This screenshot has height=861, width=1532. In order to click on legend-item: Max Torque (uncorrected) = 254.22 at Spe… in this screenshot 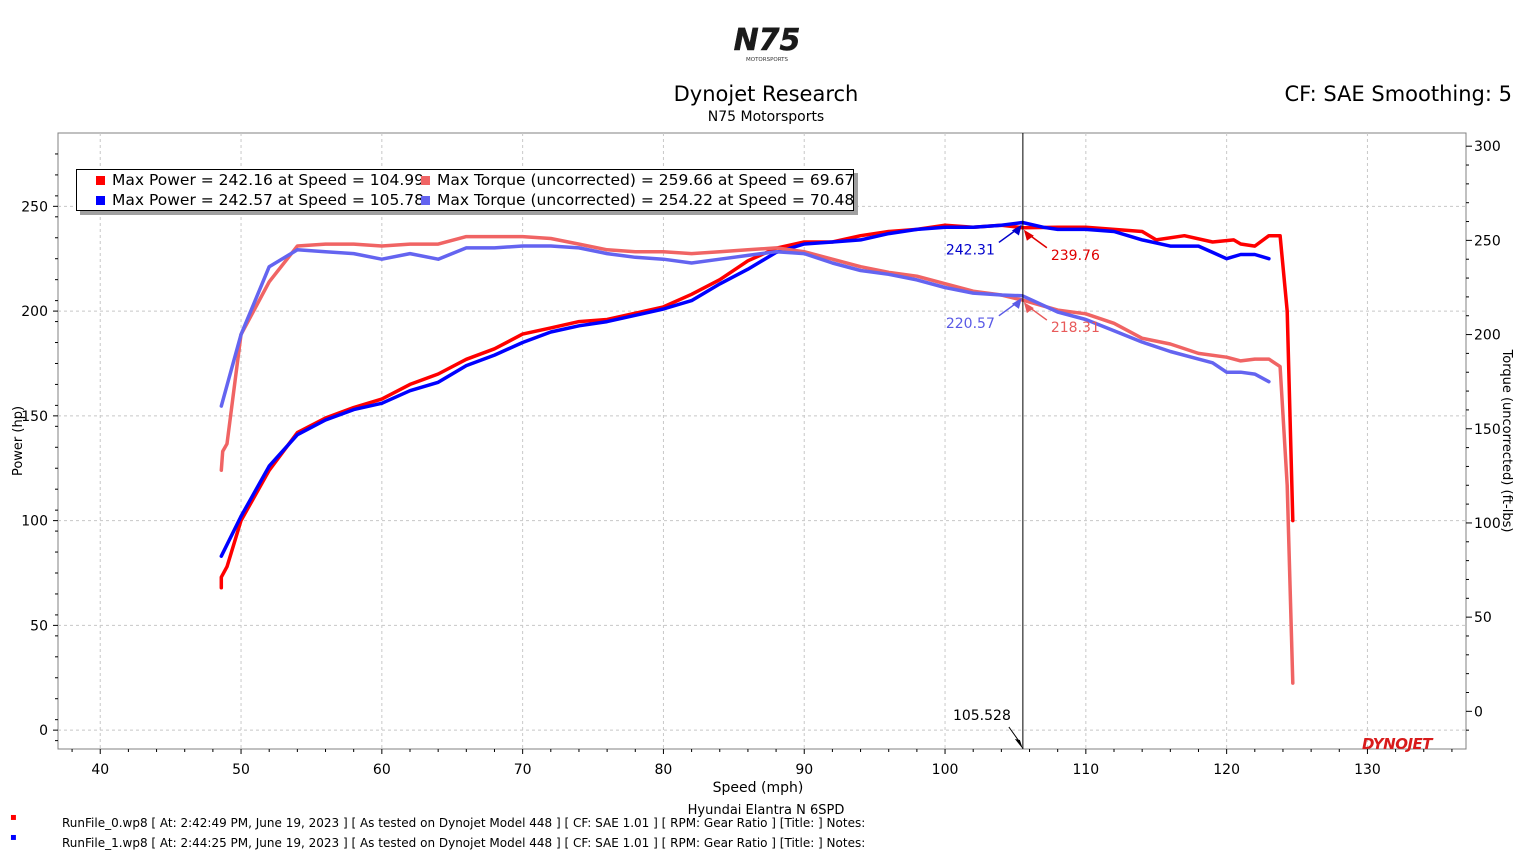, I will do `click(637, 200)`.